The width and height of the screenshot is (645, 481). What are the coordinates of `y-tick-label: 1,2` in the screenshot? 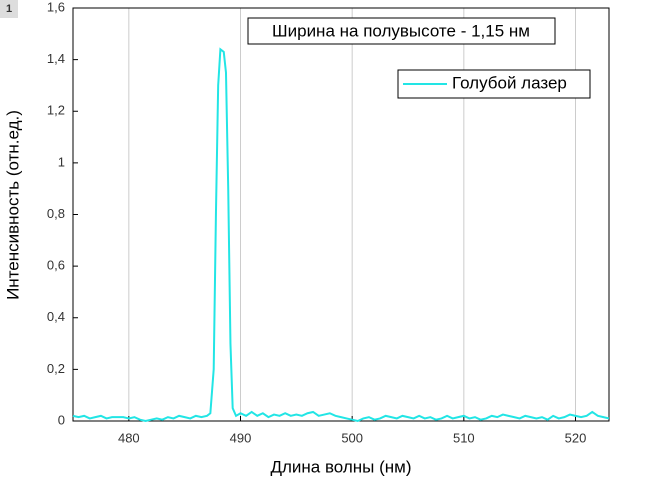 It's located at (56, 110).